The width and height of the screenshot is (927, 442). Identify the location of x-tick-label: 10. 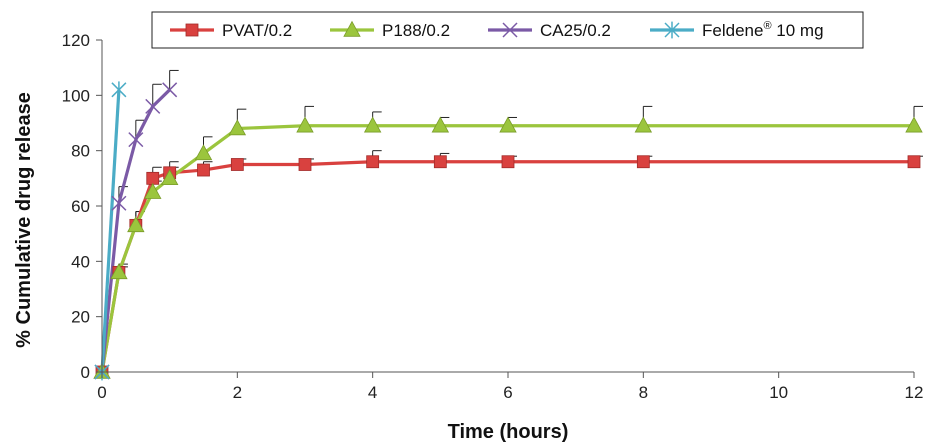
(778, 392).